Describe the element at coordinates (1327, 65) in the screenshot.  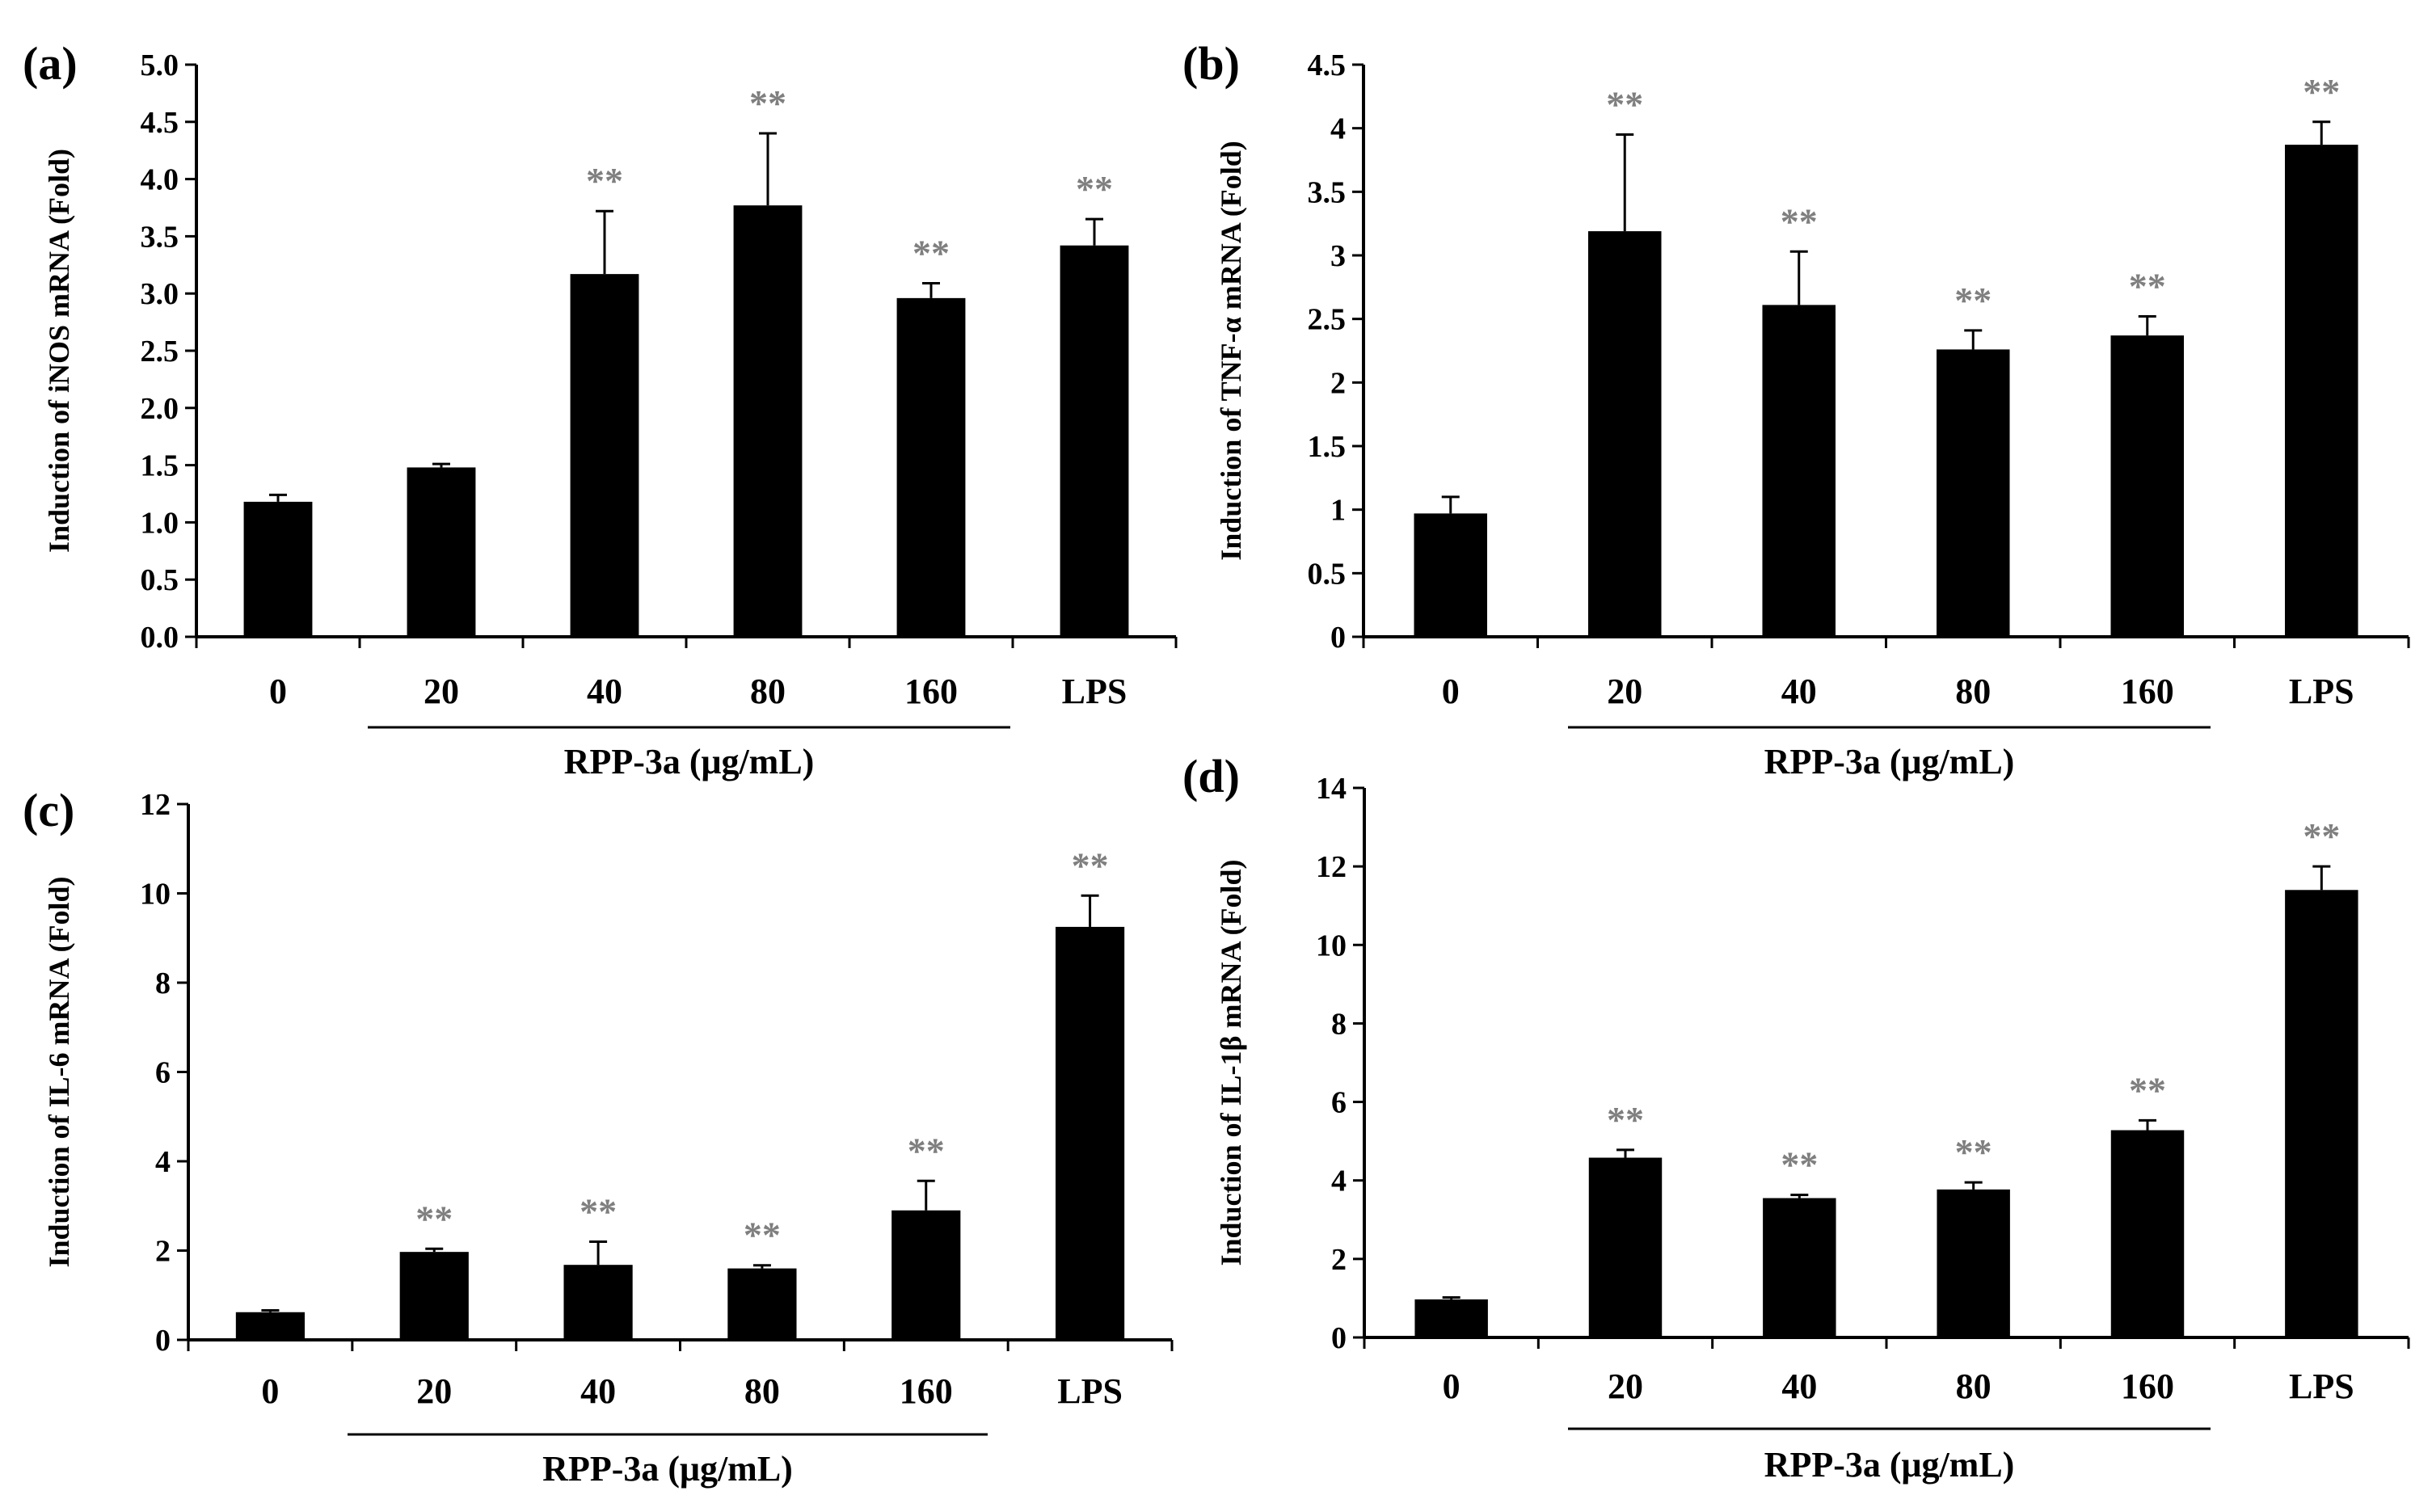
I see `panel-b-y-tick-label: 4.5` at that location.